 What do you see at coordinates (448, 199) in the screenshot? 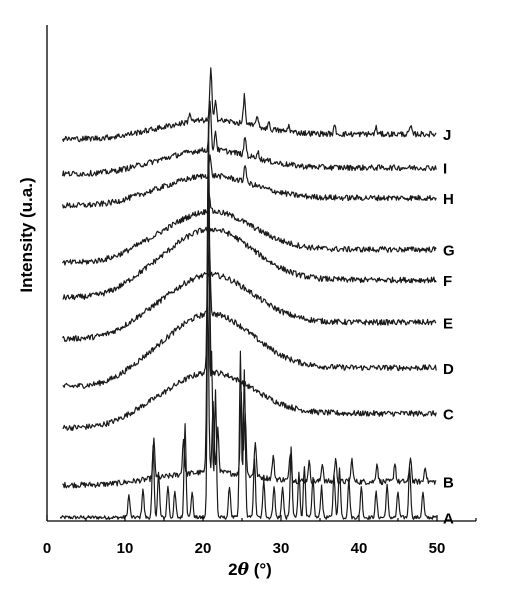
I see `series-label-h: H` at bounding box center [448, 199].